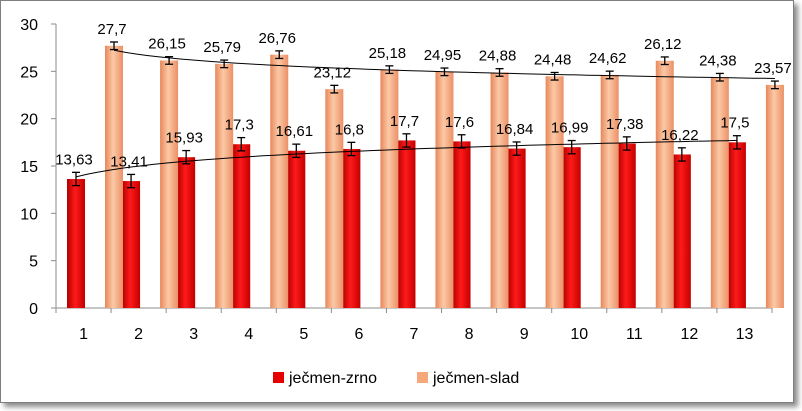  I want to click on x-tick-label: 2, so click(138, 334).